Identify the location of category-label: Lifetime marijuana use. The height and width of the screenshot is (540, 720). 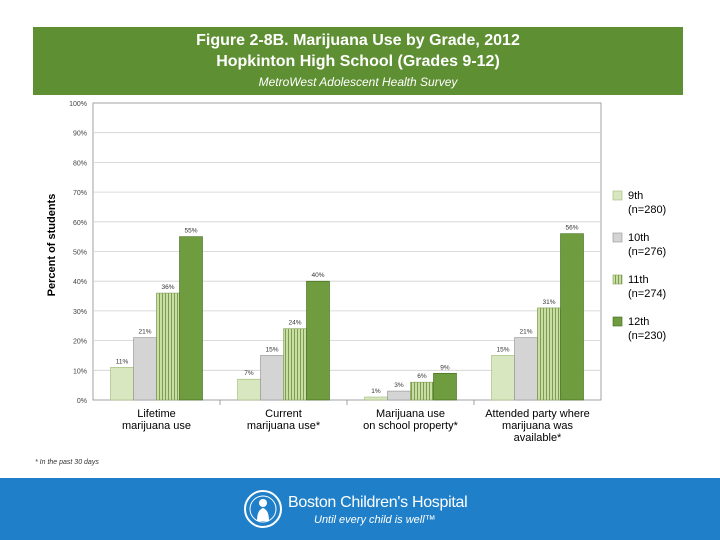
(156, 420).